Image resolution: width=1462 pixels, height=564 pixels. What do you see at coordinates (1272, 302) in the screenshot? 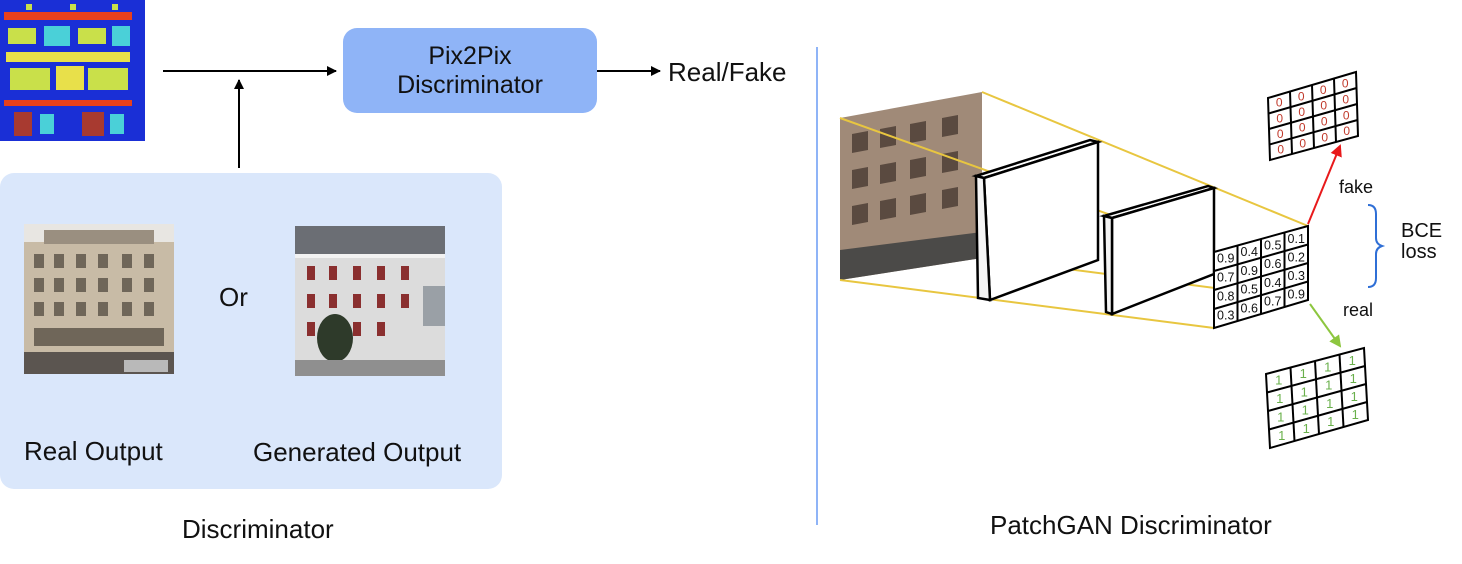
I see `patch-value-3-2: 0.7` at bounding box center [1272, 302].